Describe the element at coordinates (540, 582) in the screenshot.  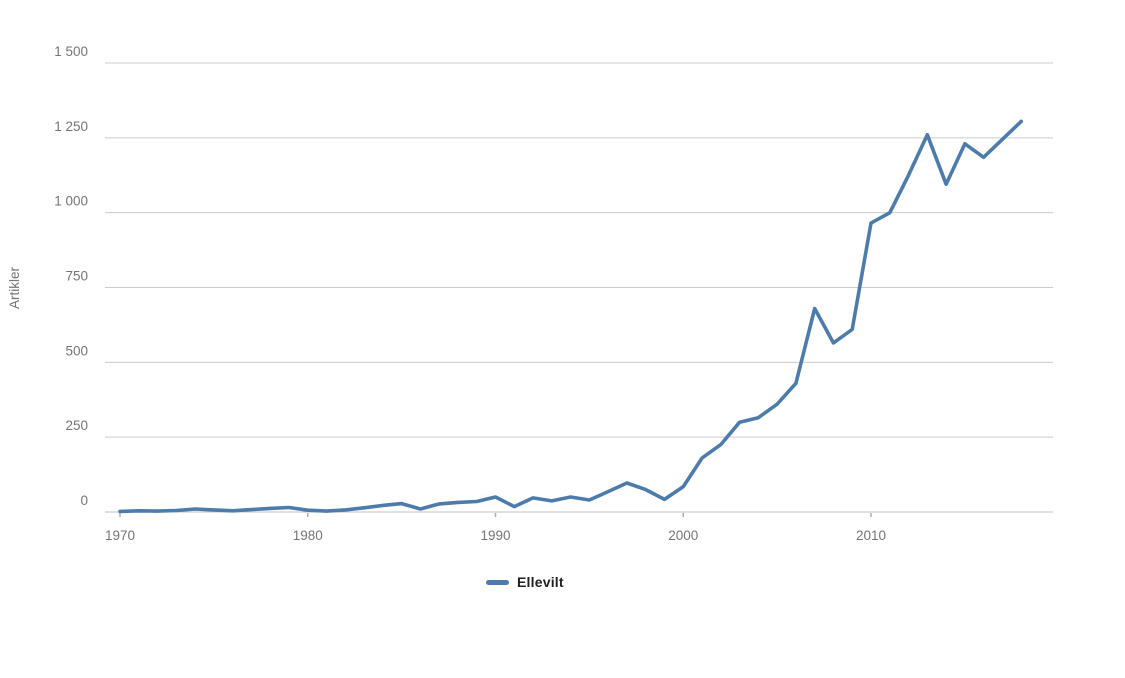
I see `legend-label: Ellevilt` at that location.